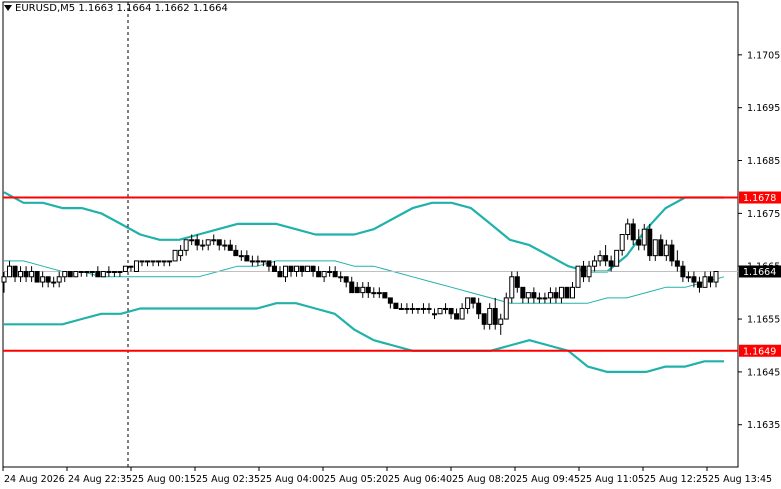 Image resolution: width=781 pixels, height=489 pixels. What do you see at coordinates (8, 8) in the screenshot?
I see `dropdown-triangle-icon` at bounding box center [8, 8].